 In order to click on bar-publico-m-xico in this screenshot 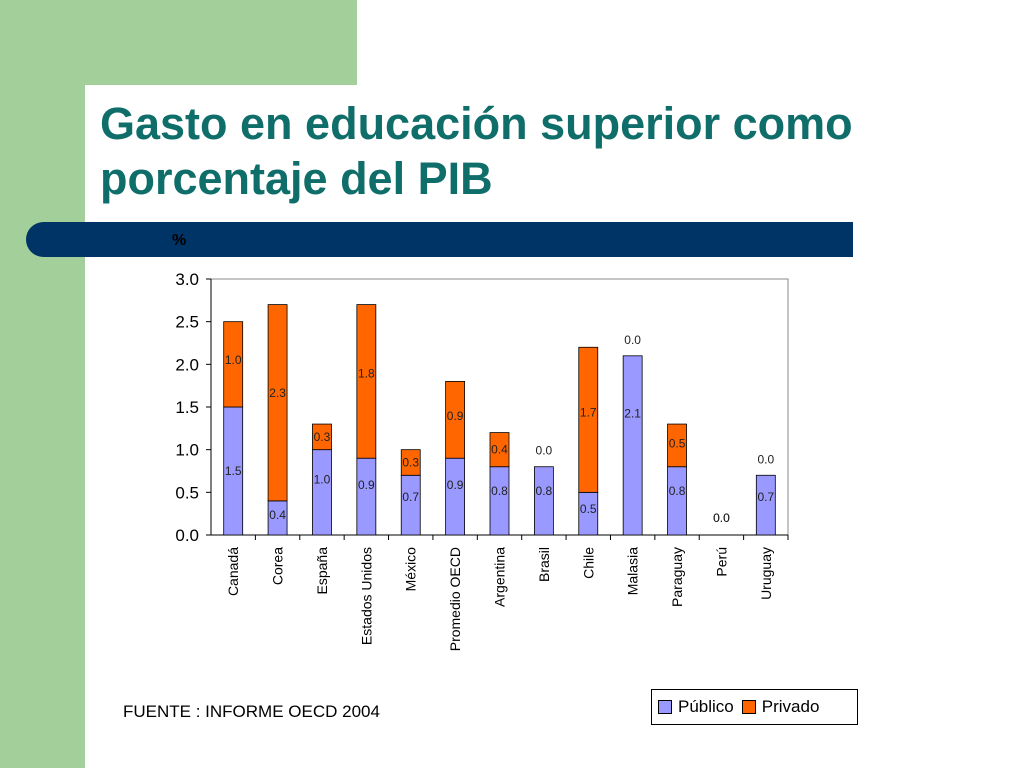, I will do `click(410, 505)`.